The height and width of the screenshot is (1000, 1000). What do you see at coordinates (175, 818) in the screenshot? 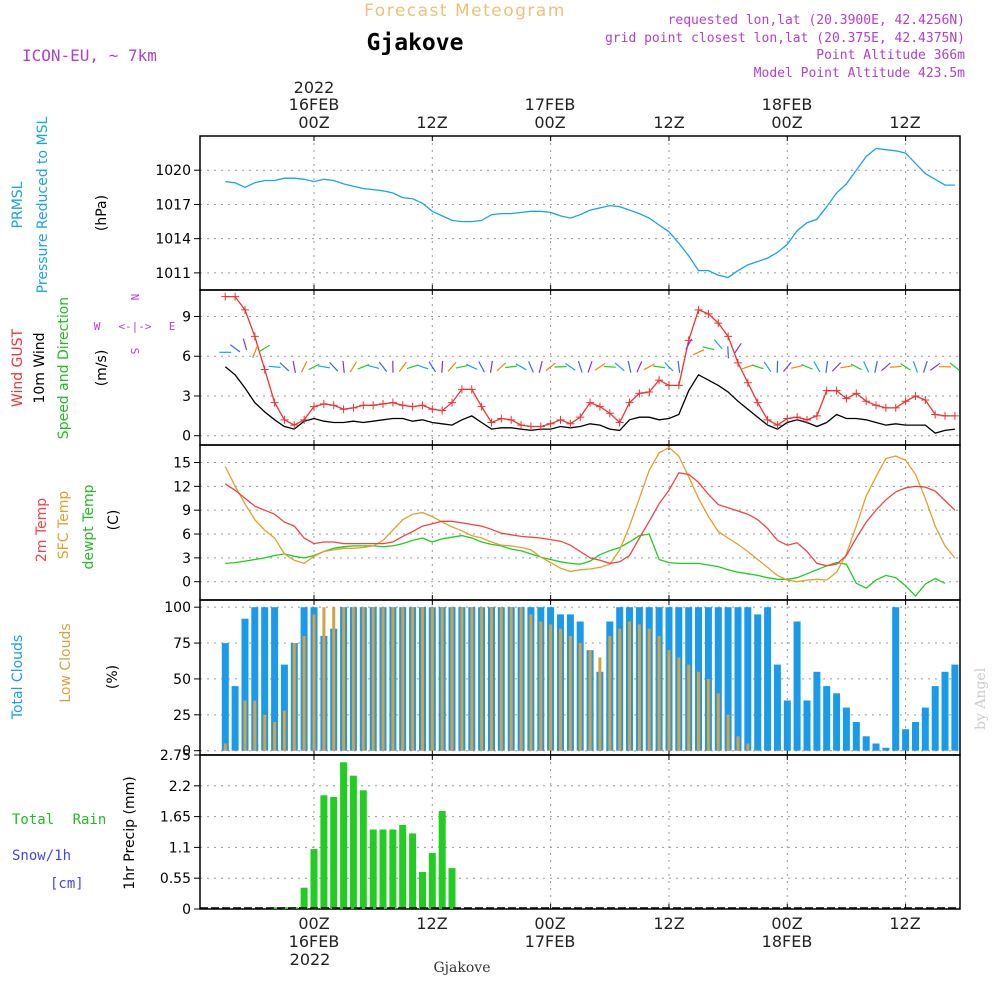
I see `y-tick-label: 1.65` at bounding box center [175, 818].